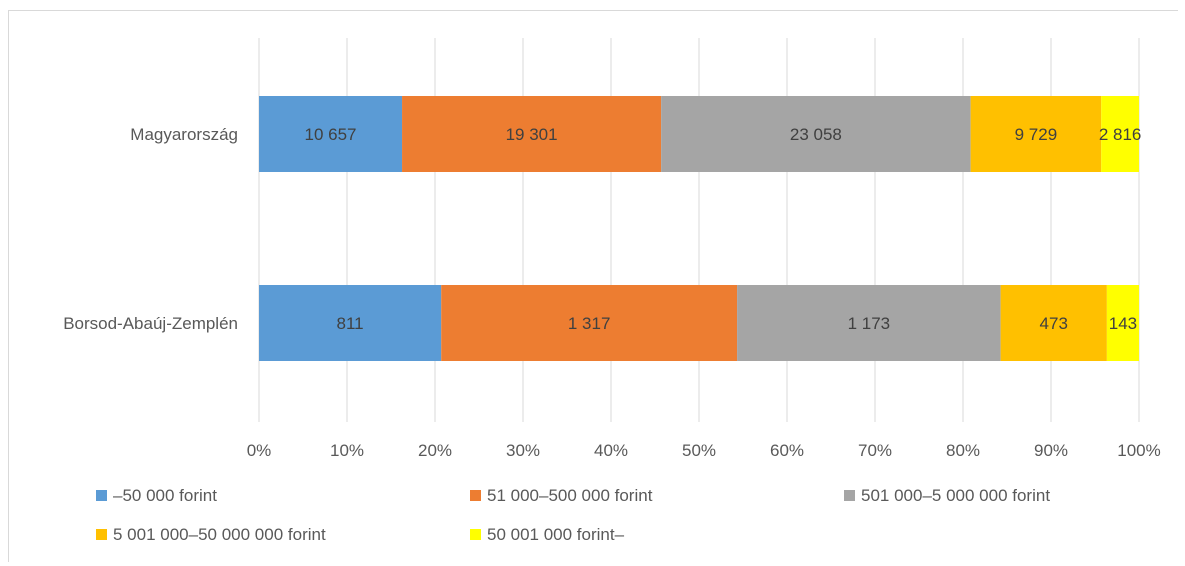 The height and width of the screenshot is (566, 1185). Describe the element at coordinates (184, 134) in the screenshot. I see `category-label: Magyarország` at that location.